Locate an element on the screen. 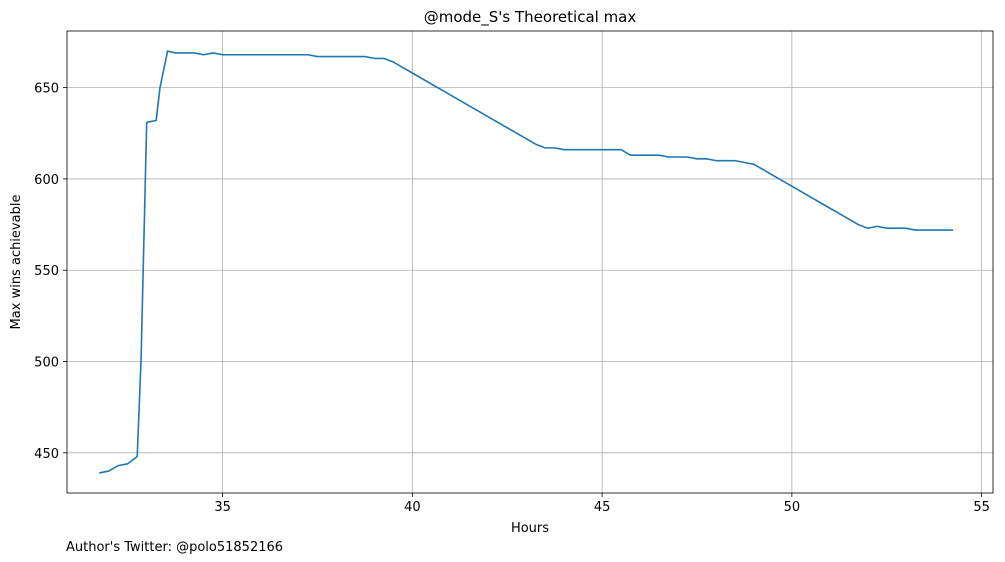 This screenshot has height=562, width=1005. x-ticks: 35 40 45 50 55 is located at coordinates (602, 504).